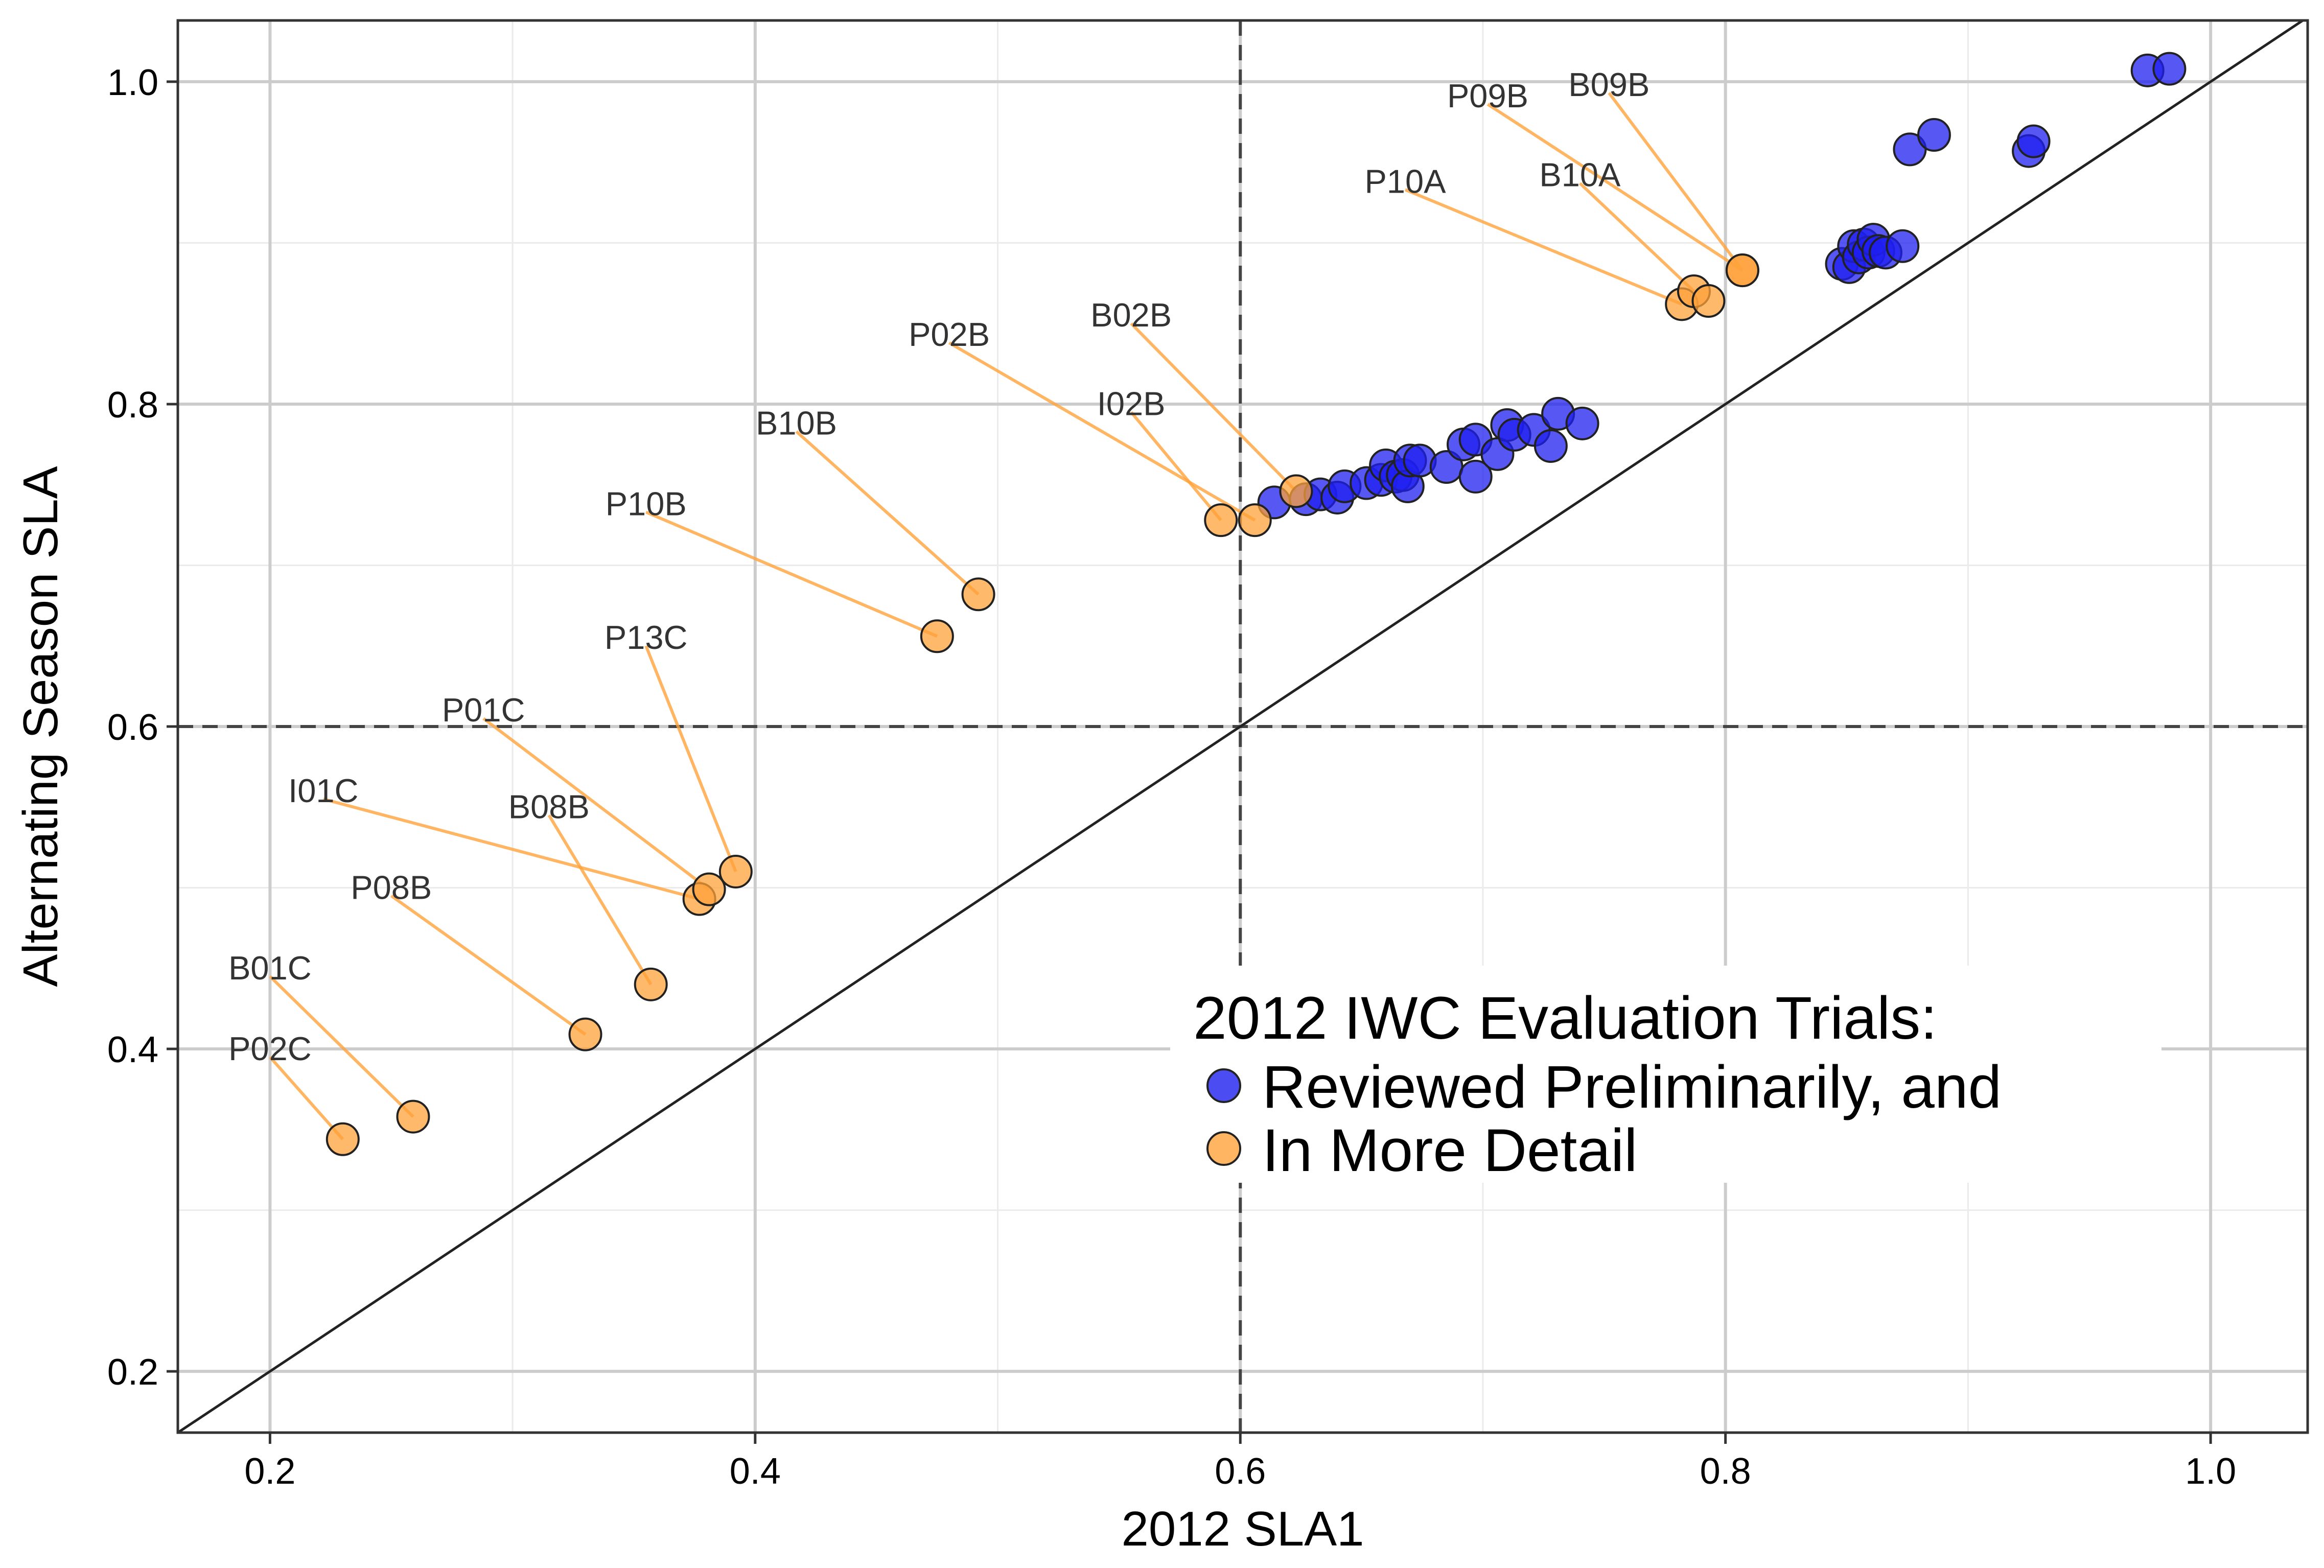 This screenshot has height=1568, width=2324. I want to click on y-tick-label: 1.0, so click(132, 83).